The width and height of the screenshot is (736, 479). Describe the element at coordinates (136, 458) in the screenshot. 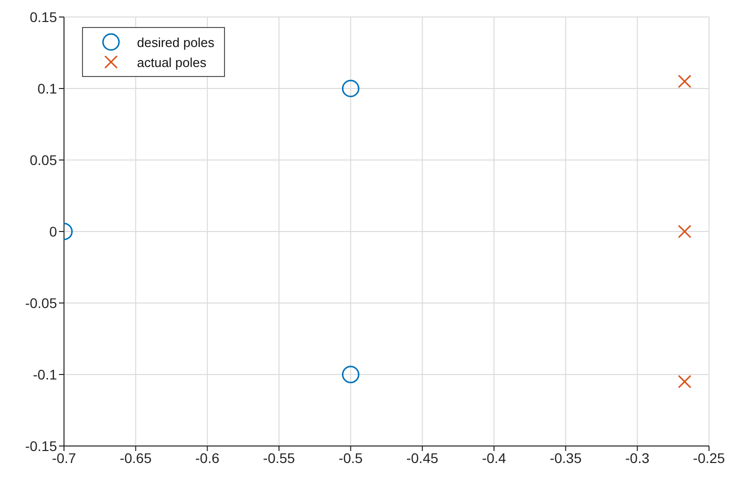

I see `x-tick-label: -0.65` at that location.